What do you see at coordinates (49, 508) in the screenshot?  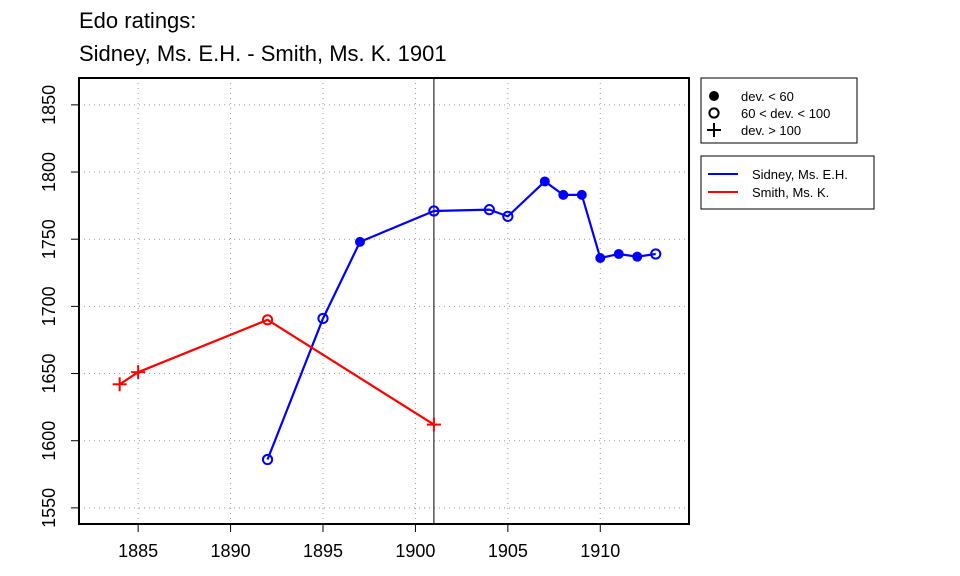 I see `y-tick-label: 1550` at bounding box center [49, 508].